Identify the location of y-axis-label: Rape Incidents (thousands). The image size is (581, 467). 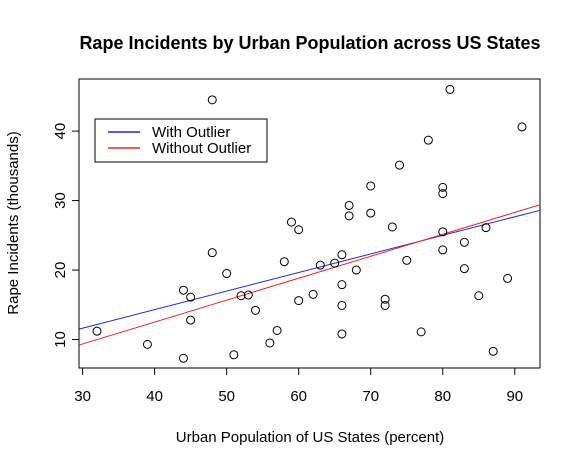
(13, 222).